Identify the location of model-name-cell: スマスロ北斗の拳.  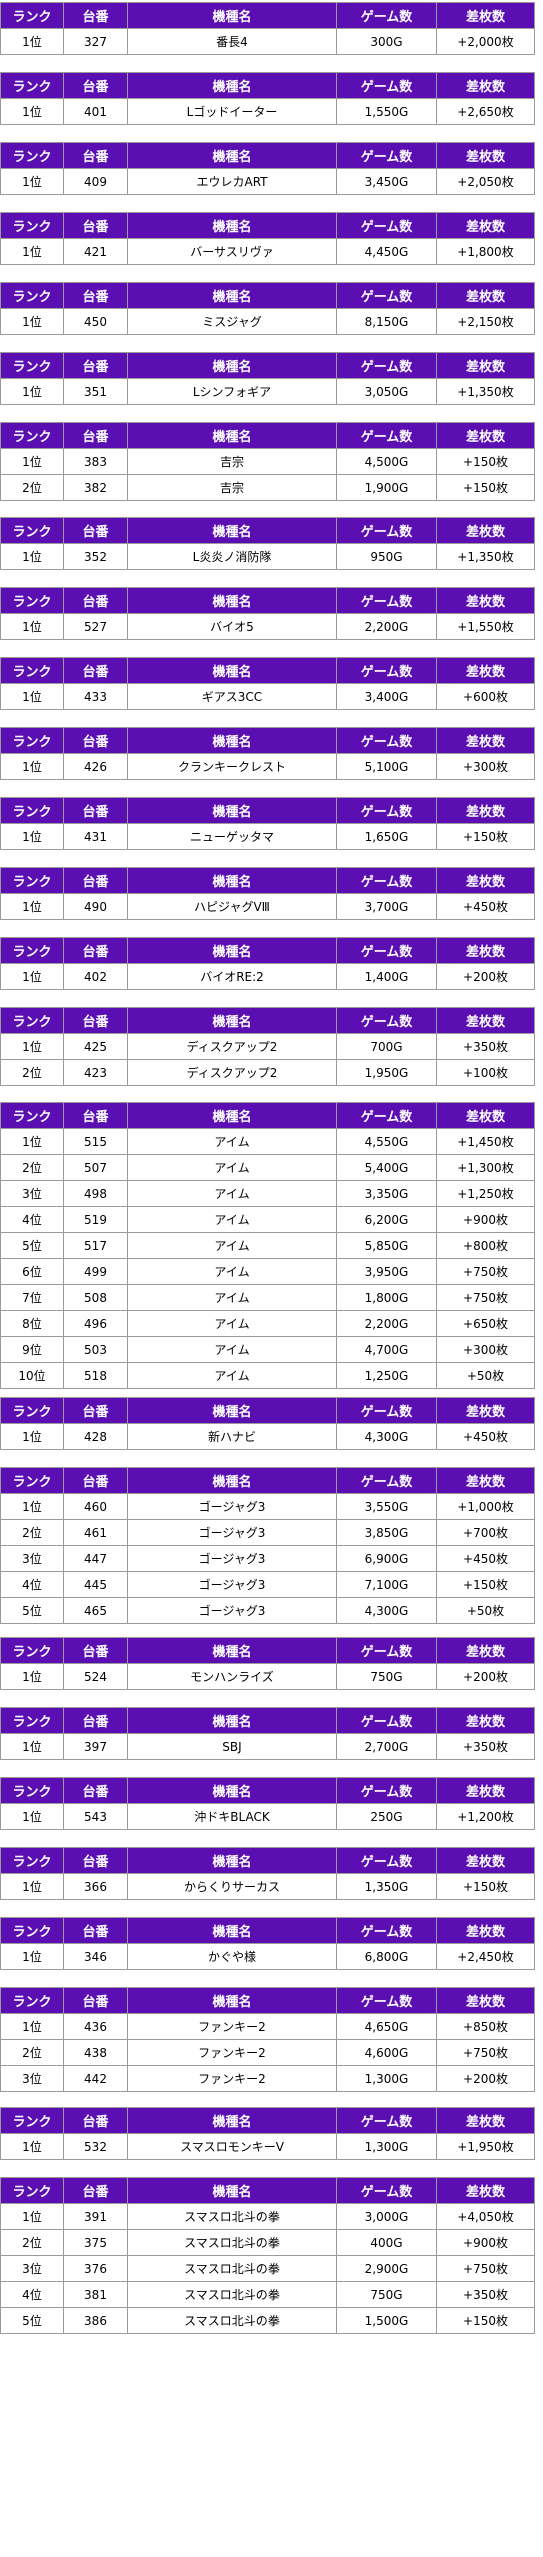
(232, 2242).